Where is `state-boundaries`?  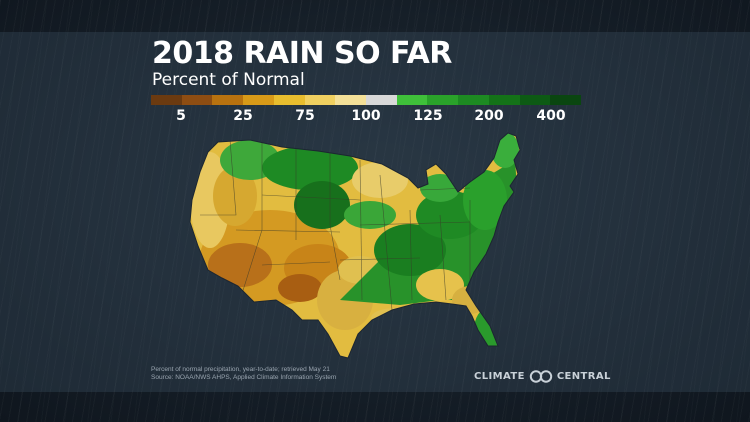 state-boundaries is located at coordinates (335, 225).